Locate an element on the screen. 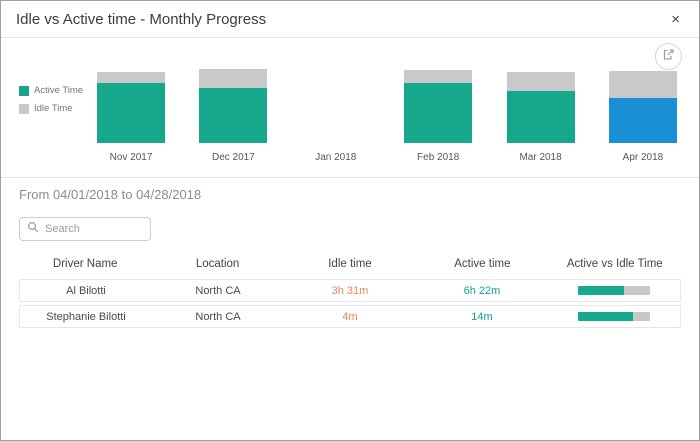 Image resolution: width=700 pixels, height=441 pixels. chart-bar-feb-2018: Feb 2018 is located at coordinates (438, 117).